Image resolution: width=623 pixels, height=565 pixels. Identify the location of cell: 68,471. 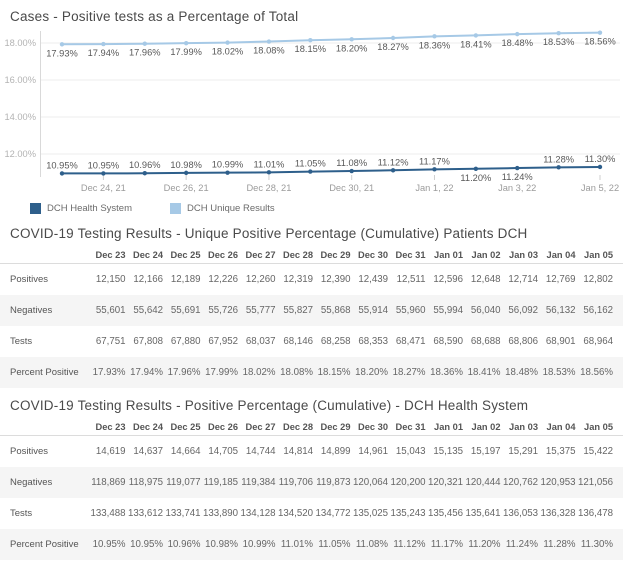
(410, 341).